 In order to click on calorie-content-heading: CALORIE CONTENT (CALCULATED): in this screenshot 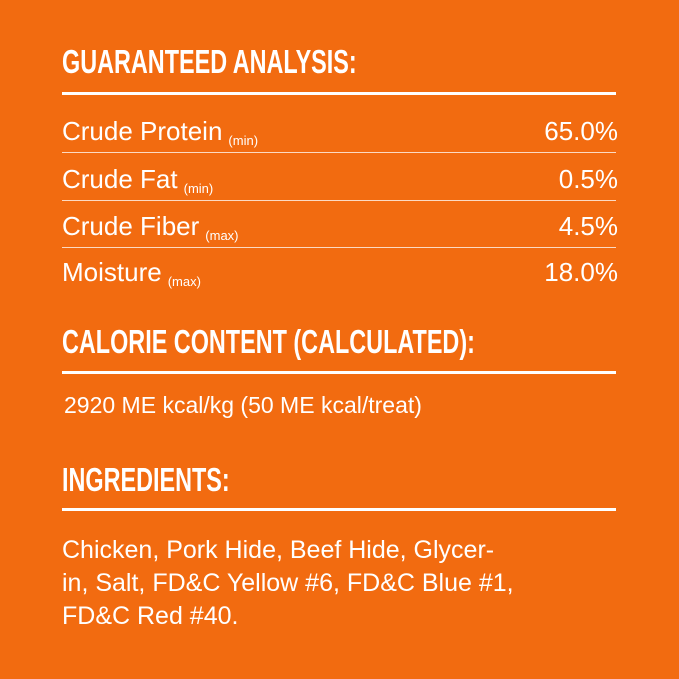, I will do `click(268, 342)`.